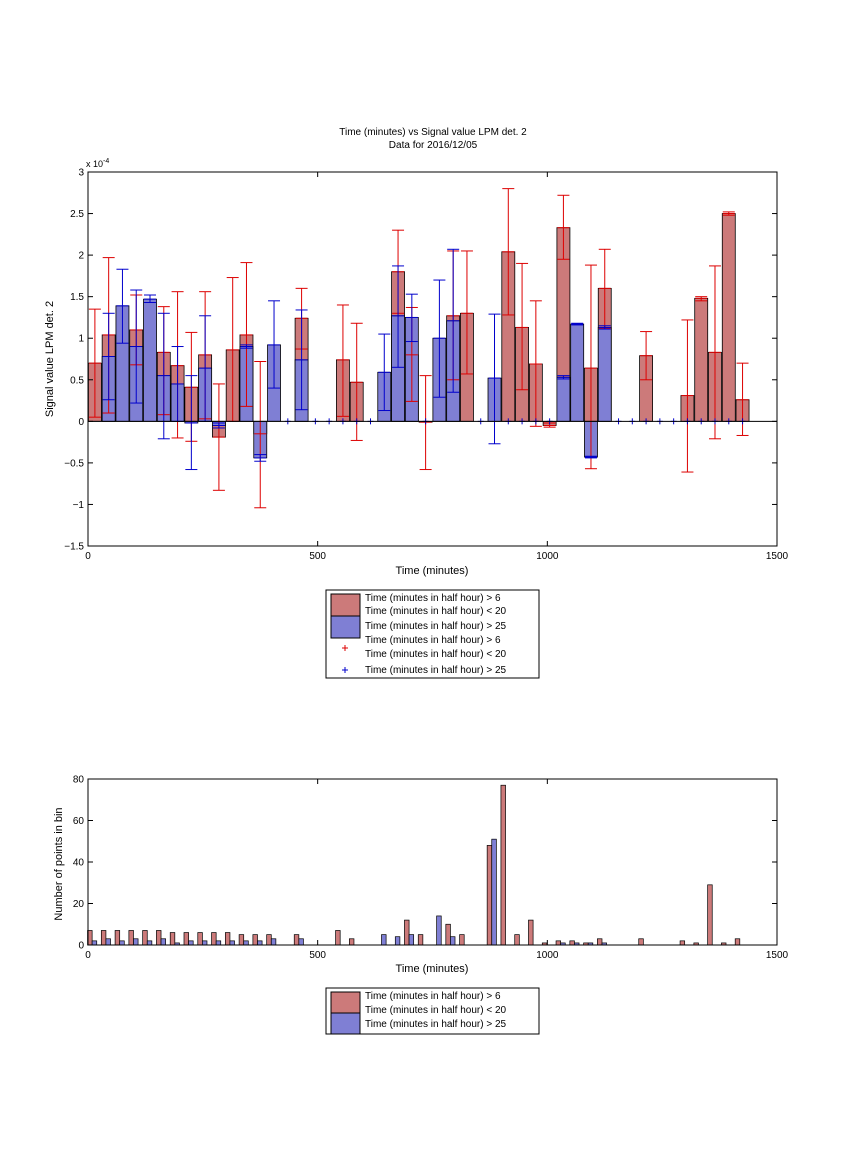 This screenshot has height=1152, width=864. What do you see at coordinates (432, 969) in the screenshot?
I see `hist-x-label: Time (minutes)` at bounding box center [432, 969].